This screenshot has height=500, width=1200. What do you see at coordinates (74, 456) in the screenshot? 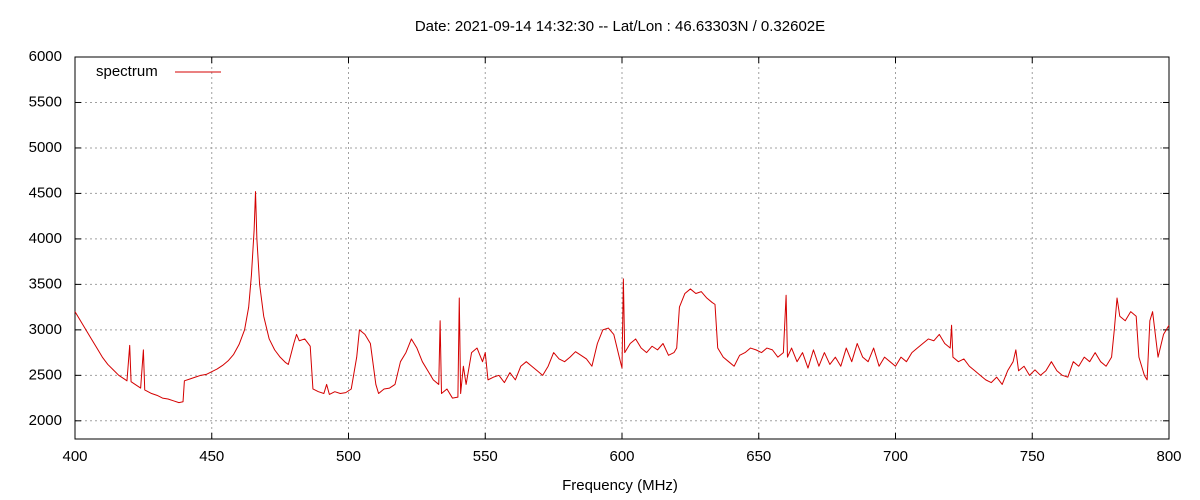
I see `x-tick-label: 400` at bounding box center [74, 456].